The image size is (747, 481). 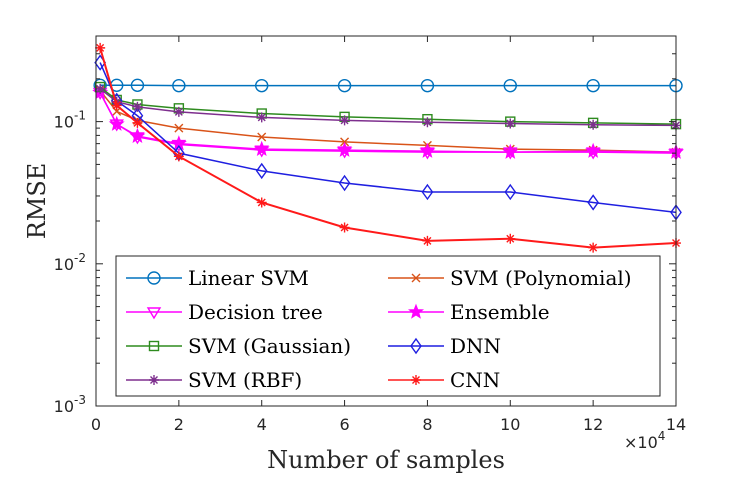 I want to click on legend-item: Decision tree, so click(x=224, y=312).